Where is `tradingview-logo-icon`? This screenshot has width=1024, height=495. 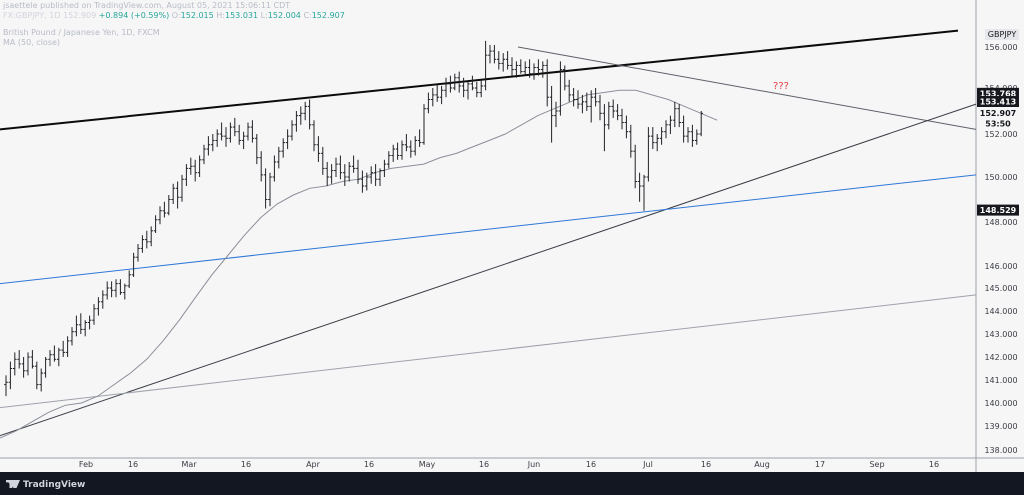 tradingview-logo-icon is located at coordinates (13, 484).